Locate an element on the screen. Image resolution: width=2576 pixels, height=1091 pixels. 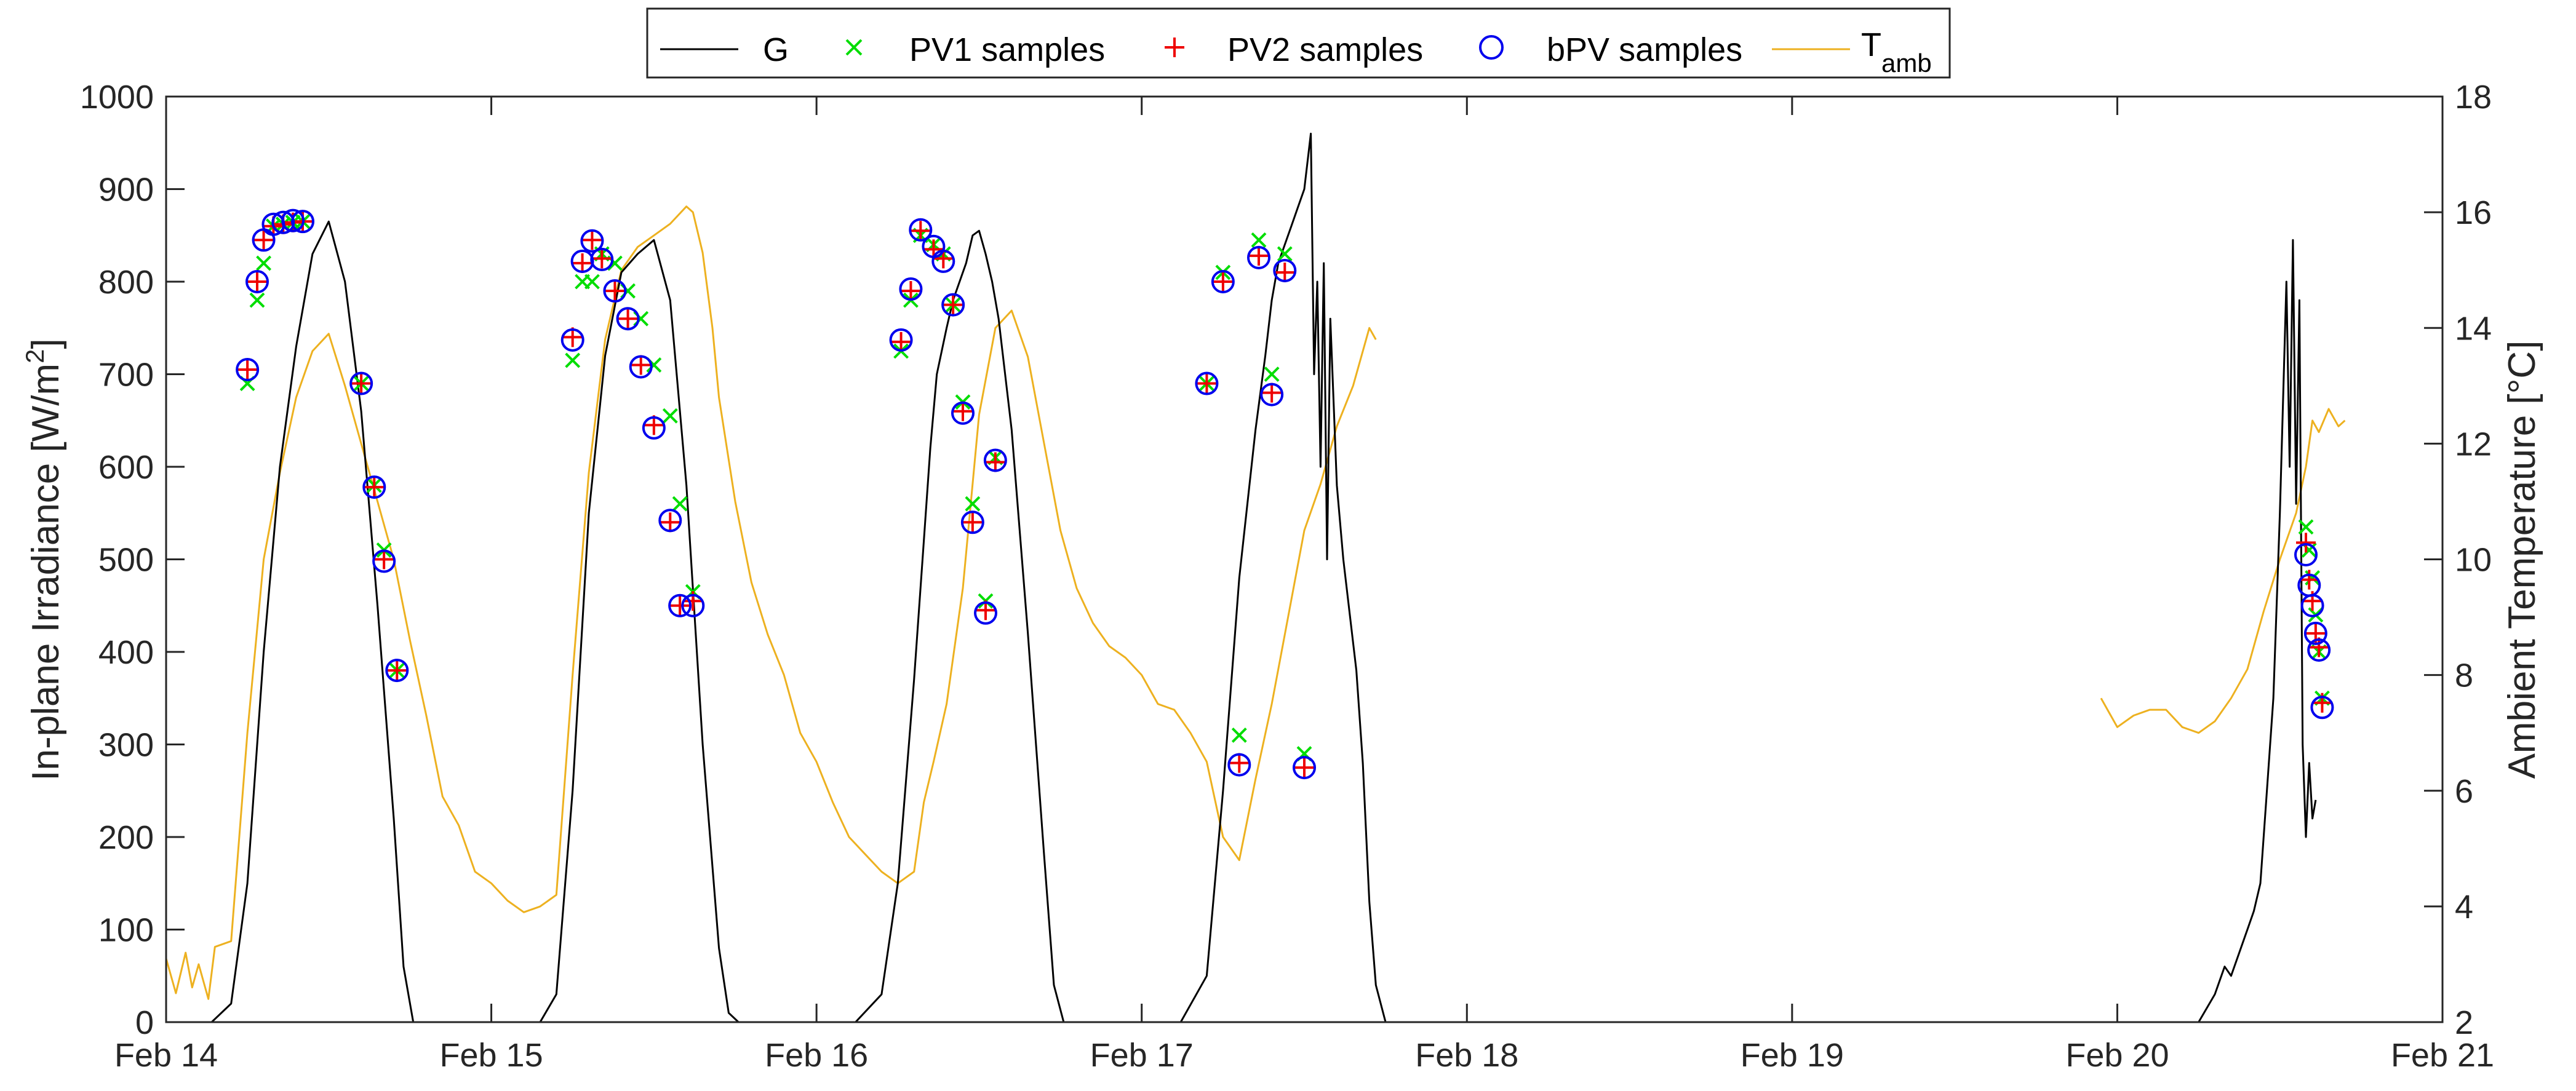
y-axis-left: 0 100 200 300 400 500 600 700 800 900 1000 is located at coordinates (132, 560).